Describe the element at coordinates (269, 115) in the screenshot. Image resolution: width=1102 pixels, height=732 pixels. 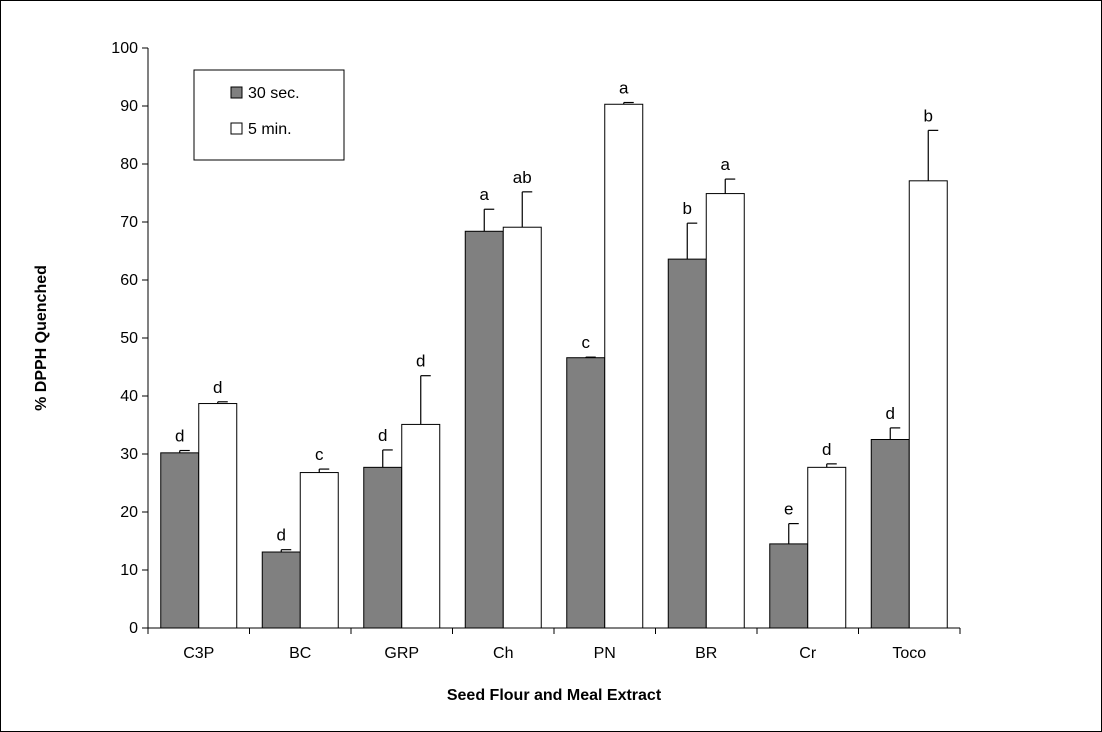
I see `legend-box` at that location.